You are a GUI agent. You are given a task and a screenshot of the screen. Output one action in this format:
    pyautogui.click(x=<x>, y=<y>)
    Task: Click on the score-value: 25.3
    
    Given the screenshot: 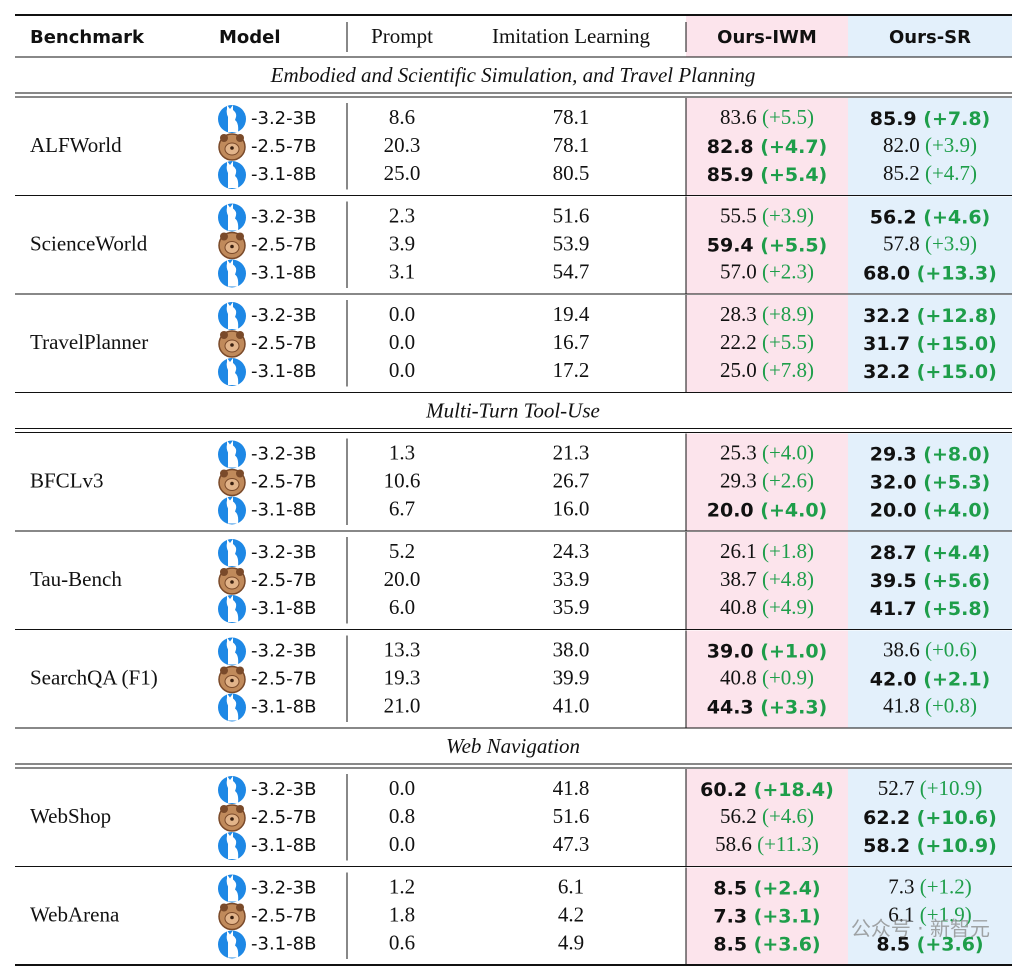 What is the action you would take?
    pyautogui.click(x=738, y=452)
    